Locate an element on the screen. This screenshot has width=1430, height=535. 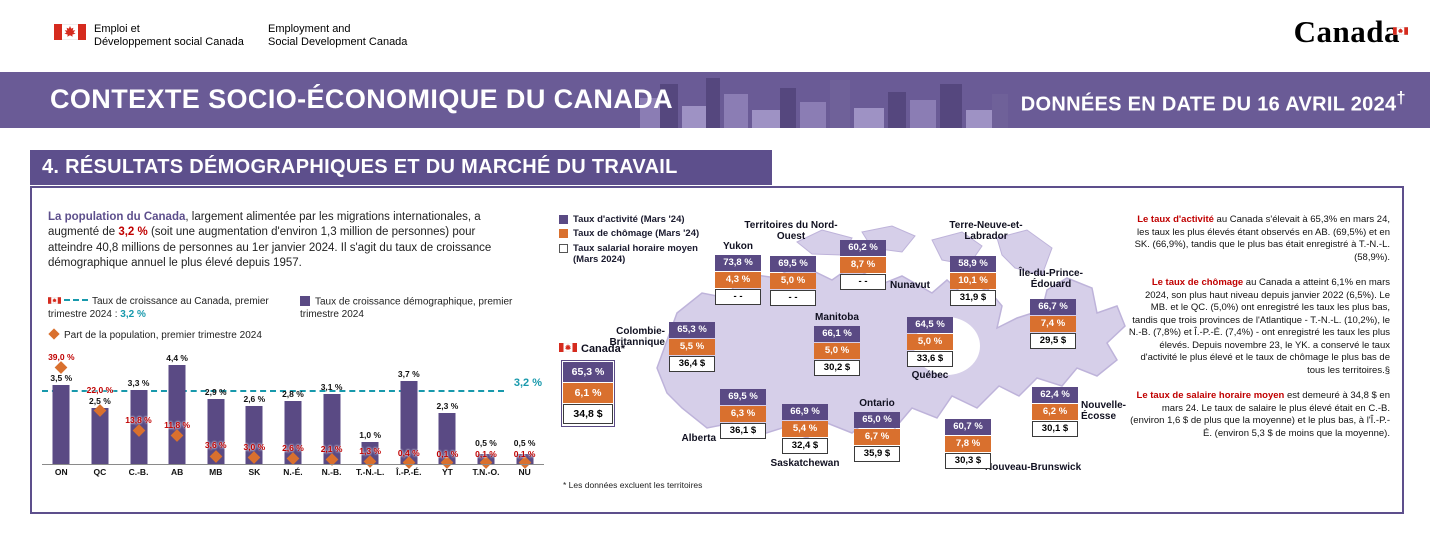
activity-rate-value: 64,5 % is located at coordinates (930, 325).